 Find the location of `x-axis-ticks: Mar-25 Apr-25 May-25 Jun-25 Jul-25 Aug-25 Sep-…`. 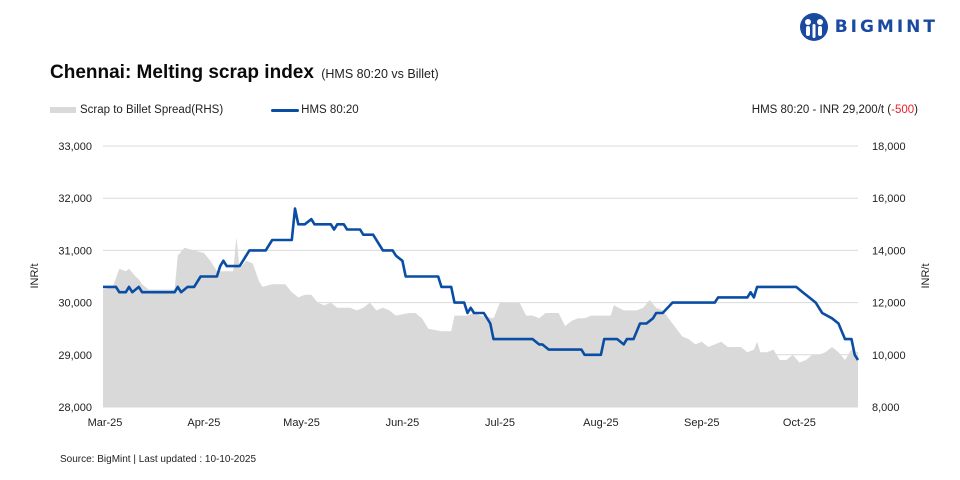

x-axis-ticks: Mar-25 Apr-25 May-25 Jun-25 Jul-25 Aug-25 Sep-… is located at coordinates (452, 423).